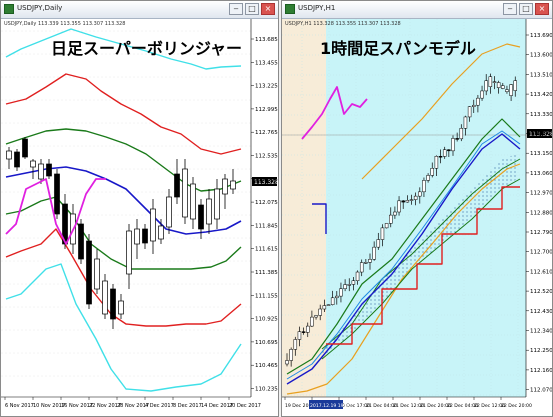 The height and width of the screenshot is (417, 553). Describe the element at coordinates (354, 406) in the screenshot. I see `time-tick-label: 20 Dec 17:00` at that location.